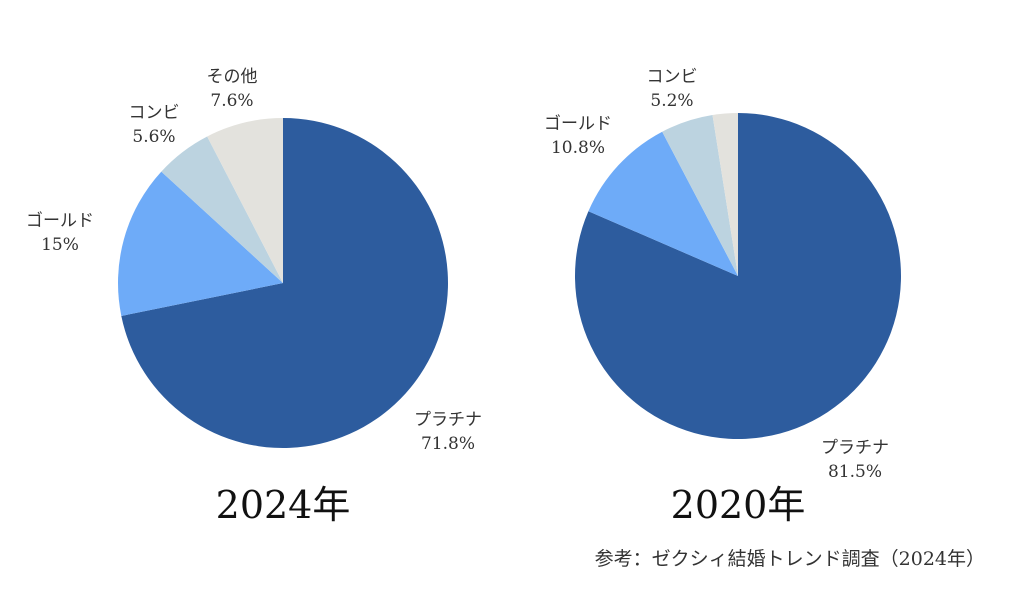  I want to click on slice-name-platinum-2020: プラチナ, so click(855, 448).